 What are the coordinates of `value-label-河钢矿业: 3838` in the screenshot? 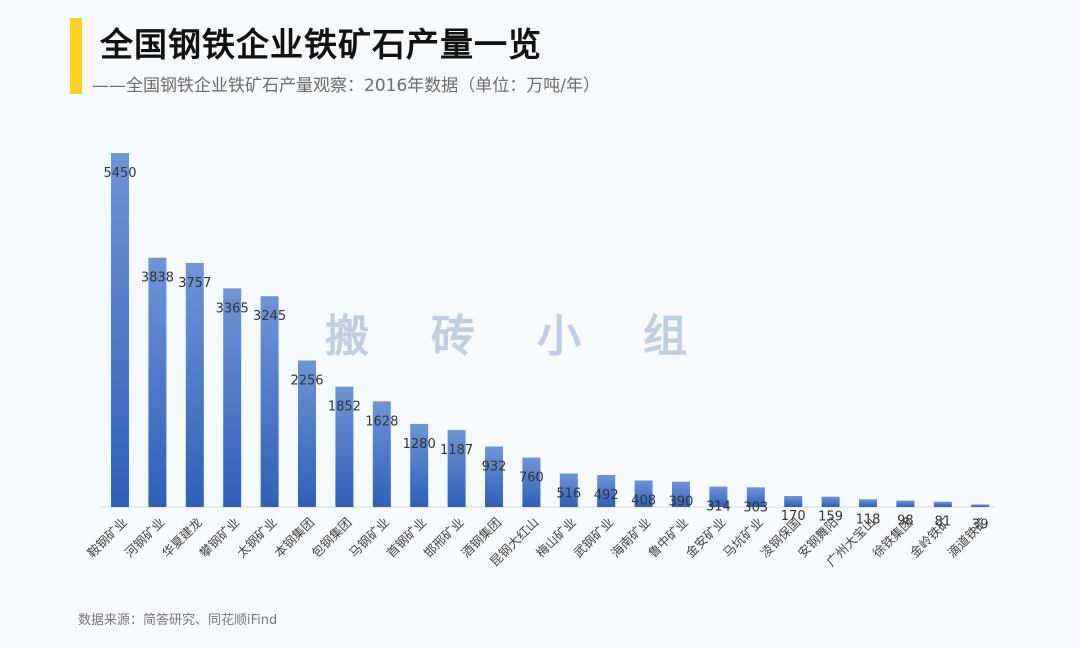 It's located at (157, 278).